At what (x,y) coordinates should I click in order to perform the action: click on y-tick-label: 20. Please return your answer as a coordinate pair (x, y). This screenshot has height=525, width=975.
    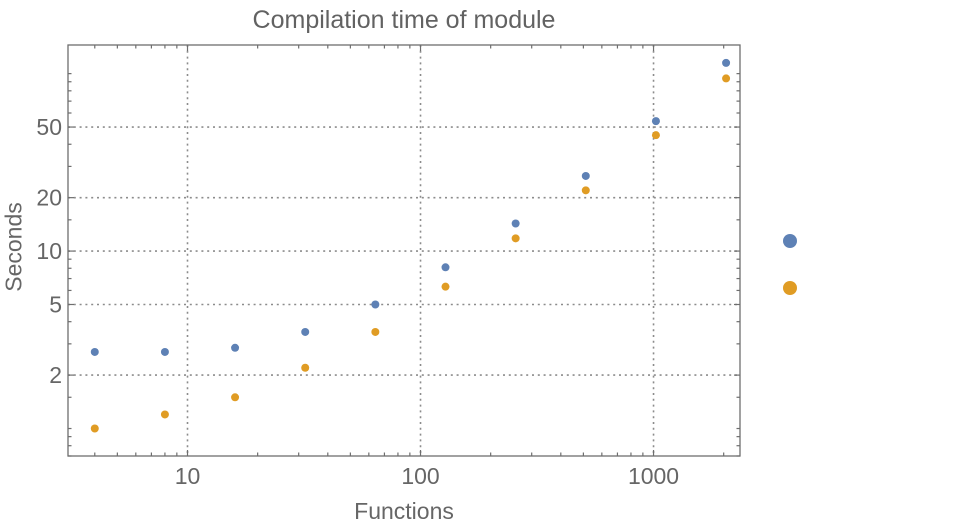
    Looking at the image, I should click on (49, 198).